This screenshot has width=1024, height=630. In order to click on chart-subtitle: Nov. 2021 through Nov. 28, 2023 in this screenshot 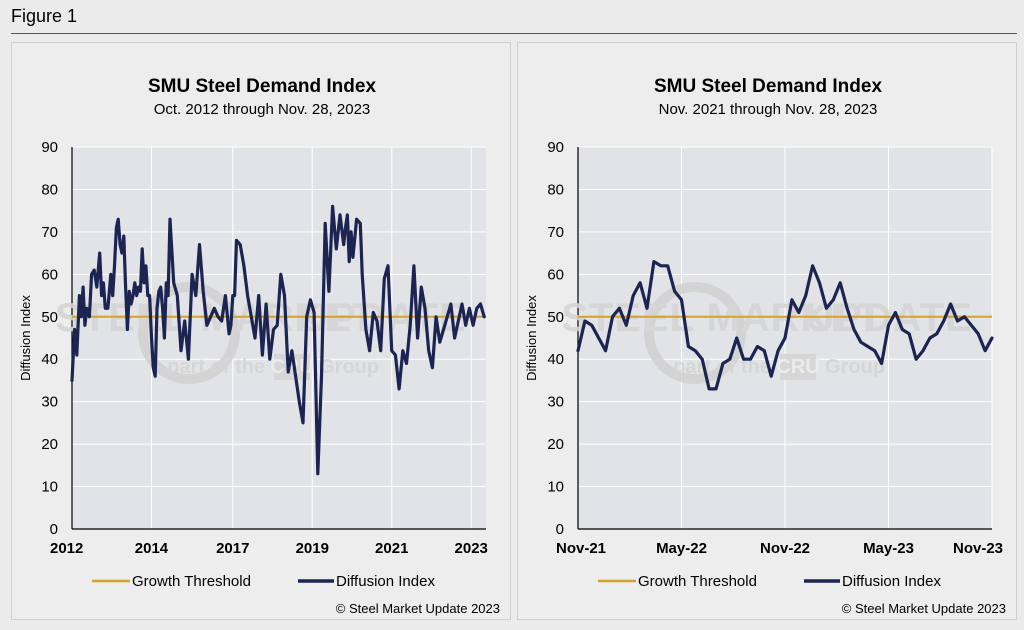, I will do `click(768, 109)`.